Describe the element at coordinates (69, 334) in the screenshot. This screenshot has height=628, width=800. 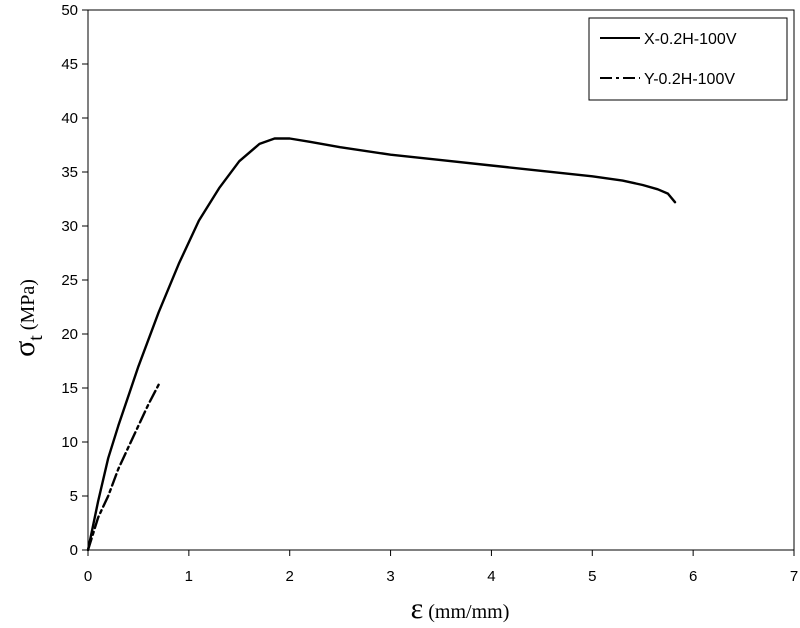
I see `y-tick-label: 20` at that location.